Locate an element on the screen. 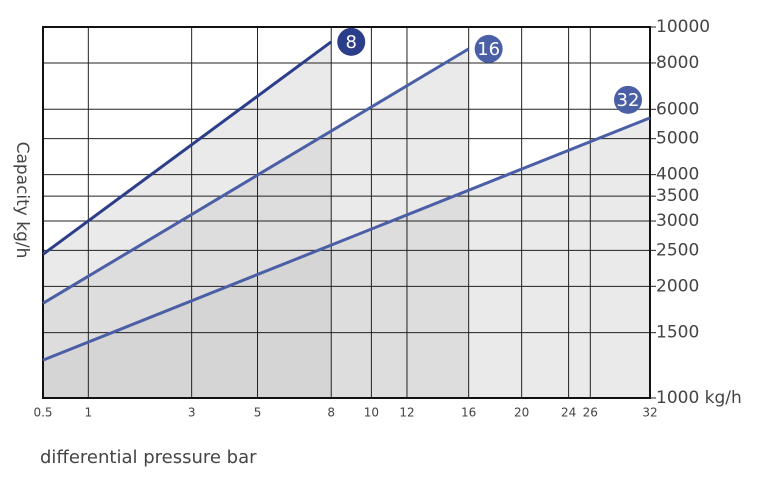 The image size is (768, 494). y-tick-label: 10000 is located at coordinates (683, 27).